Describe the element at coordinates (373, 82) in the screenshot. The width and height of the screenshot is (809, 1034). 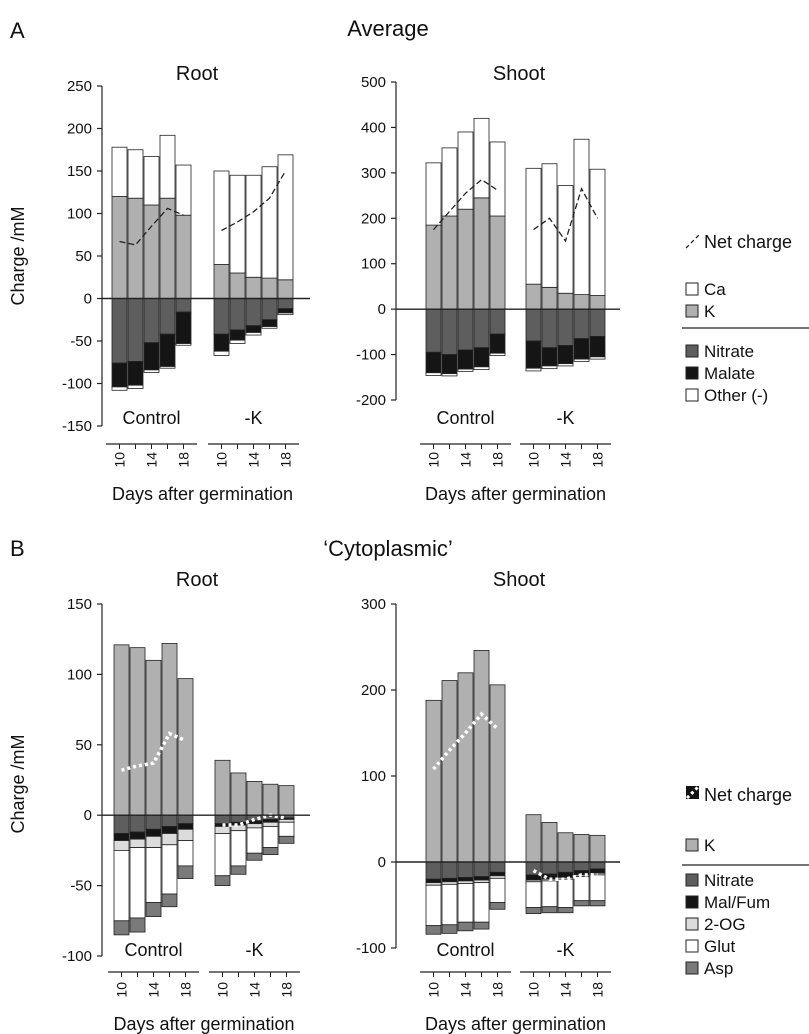
I see `y-tick-label: 500` at that location.